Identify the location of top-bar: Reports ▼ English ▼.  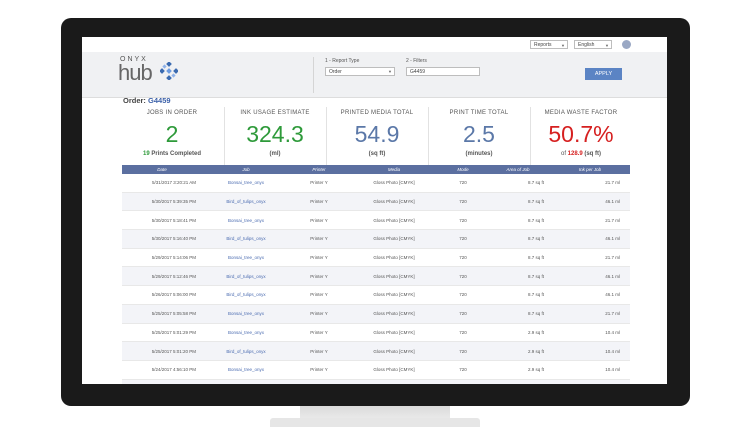
(374, 44).